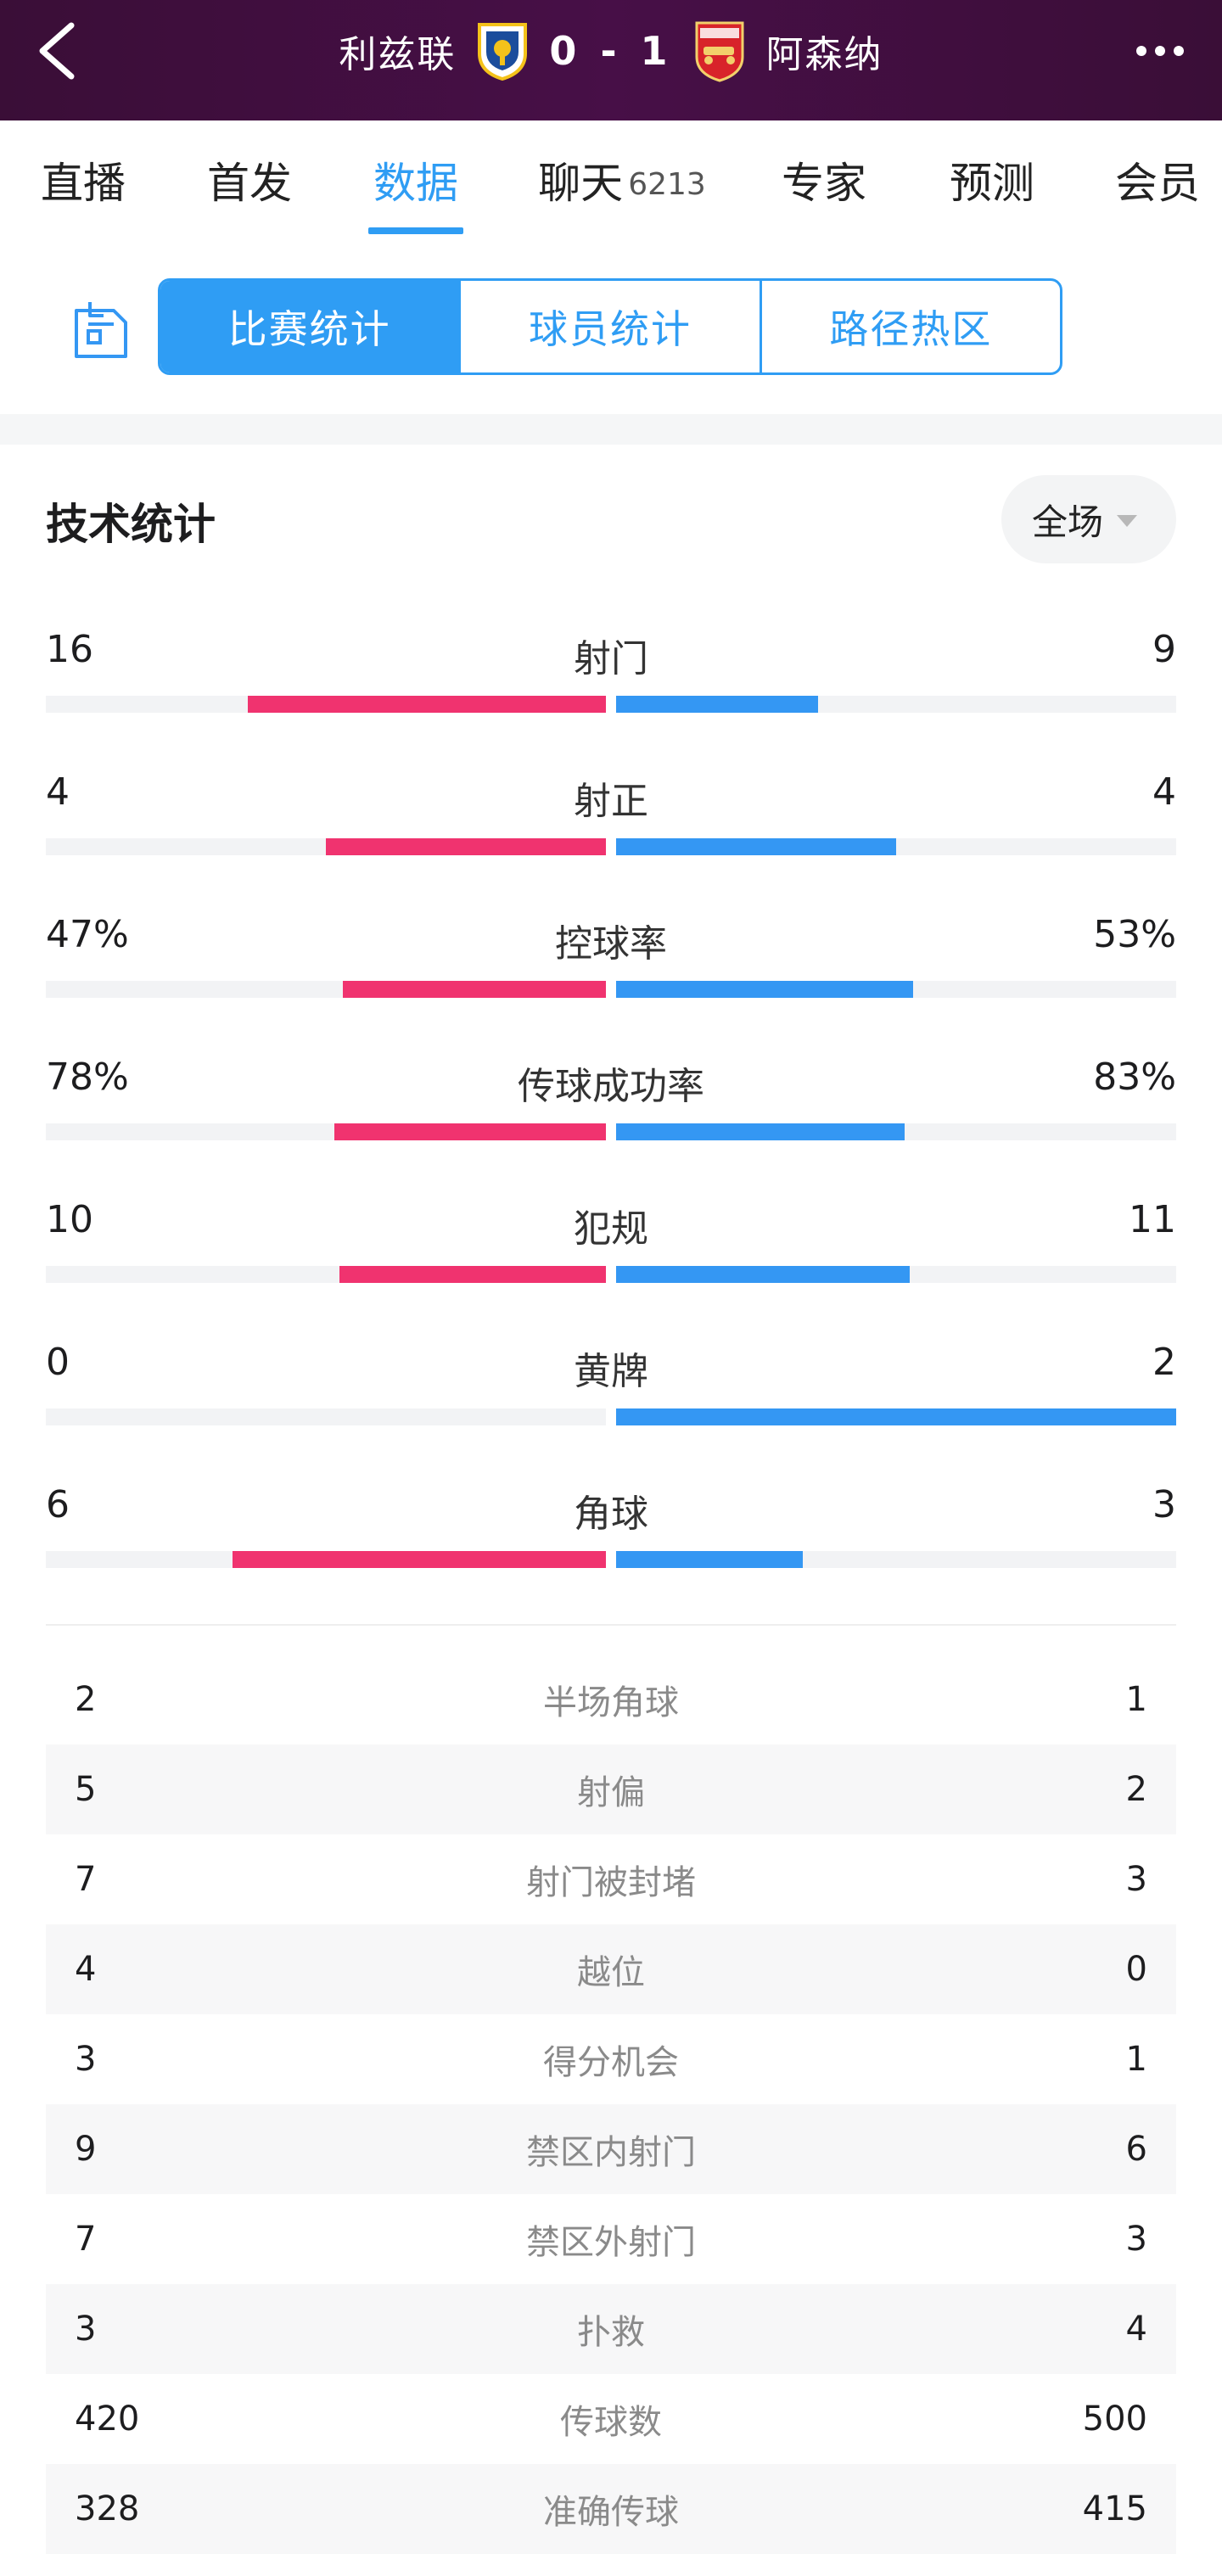 This screenshot has height=2576, width=1222. Describe the element at coordinates (1134, 1077) in the screenshot. I see `away-value: 83%` at that location.